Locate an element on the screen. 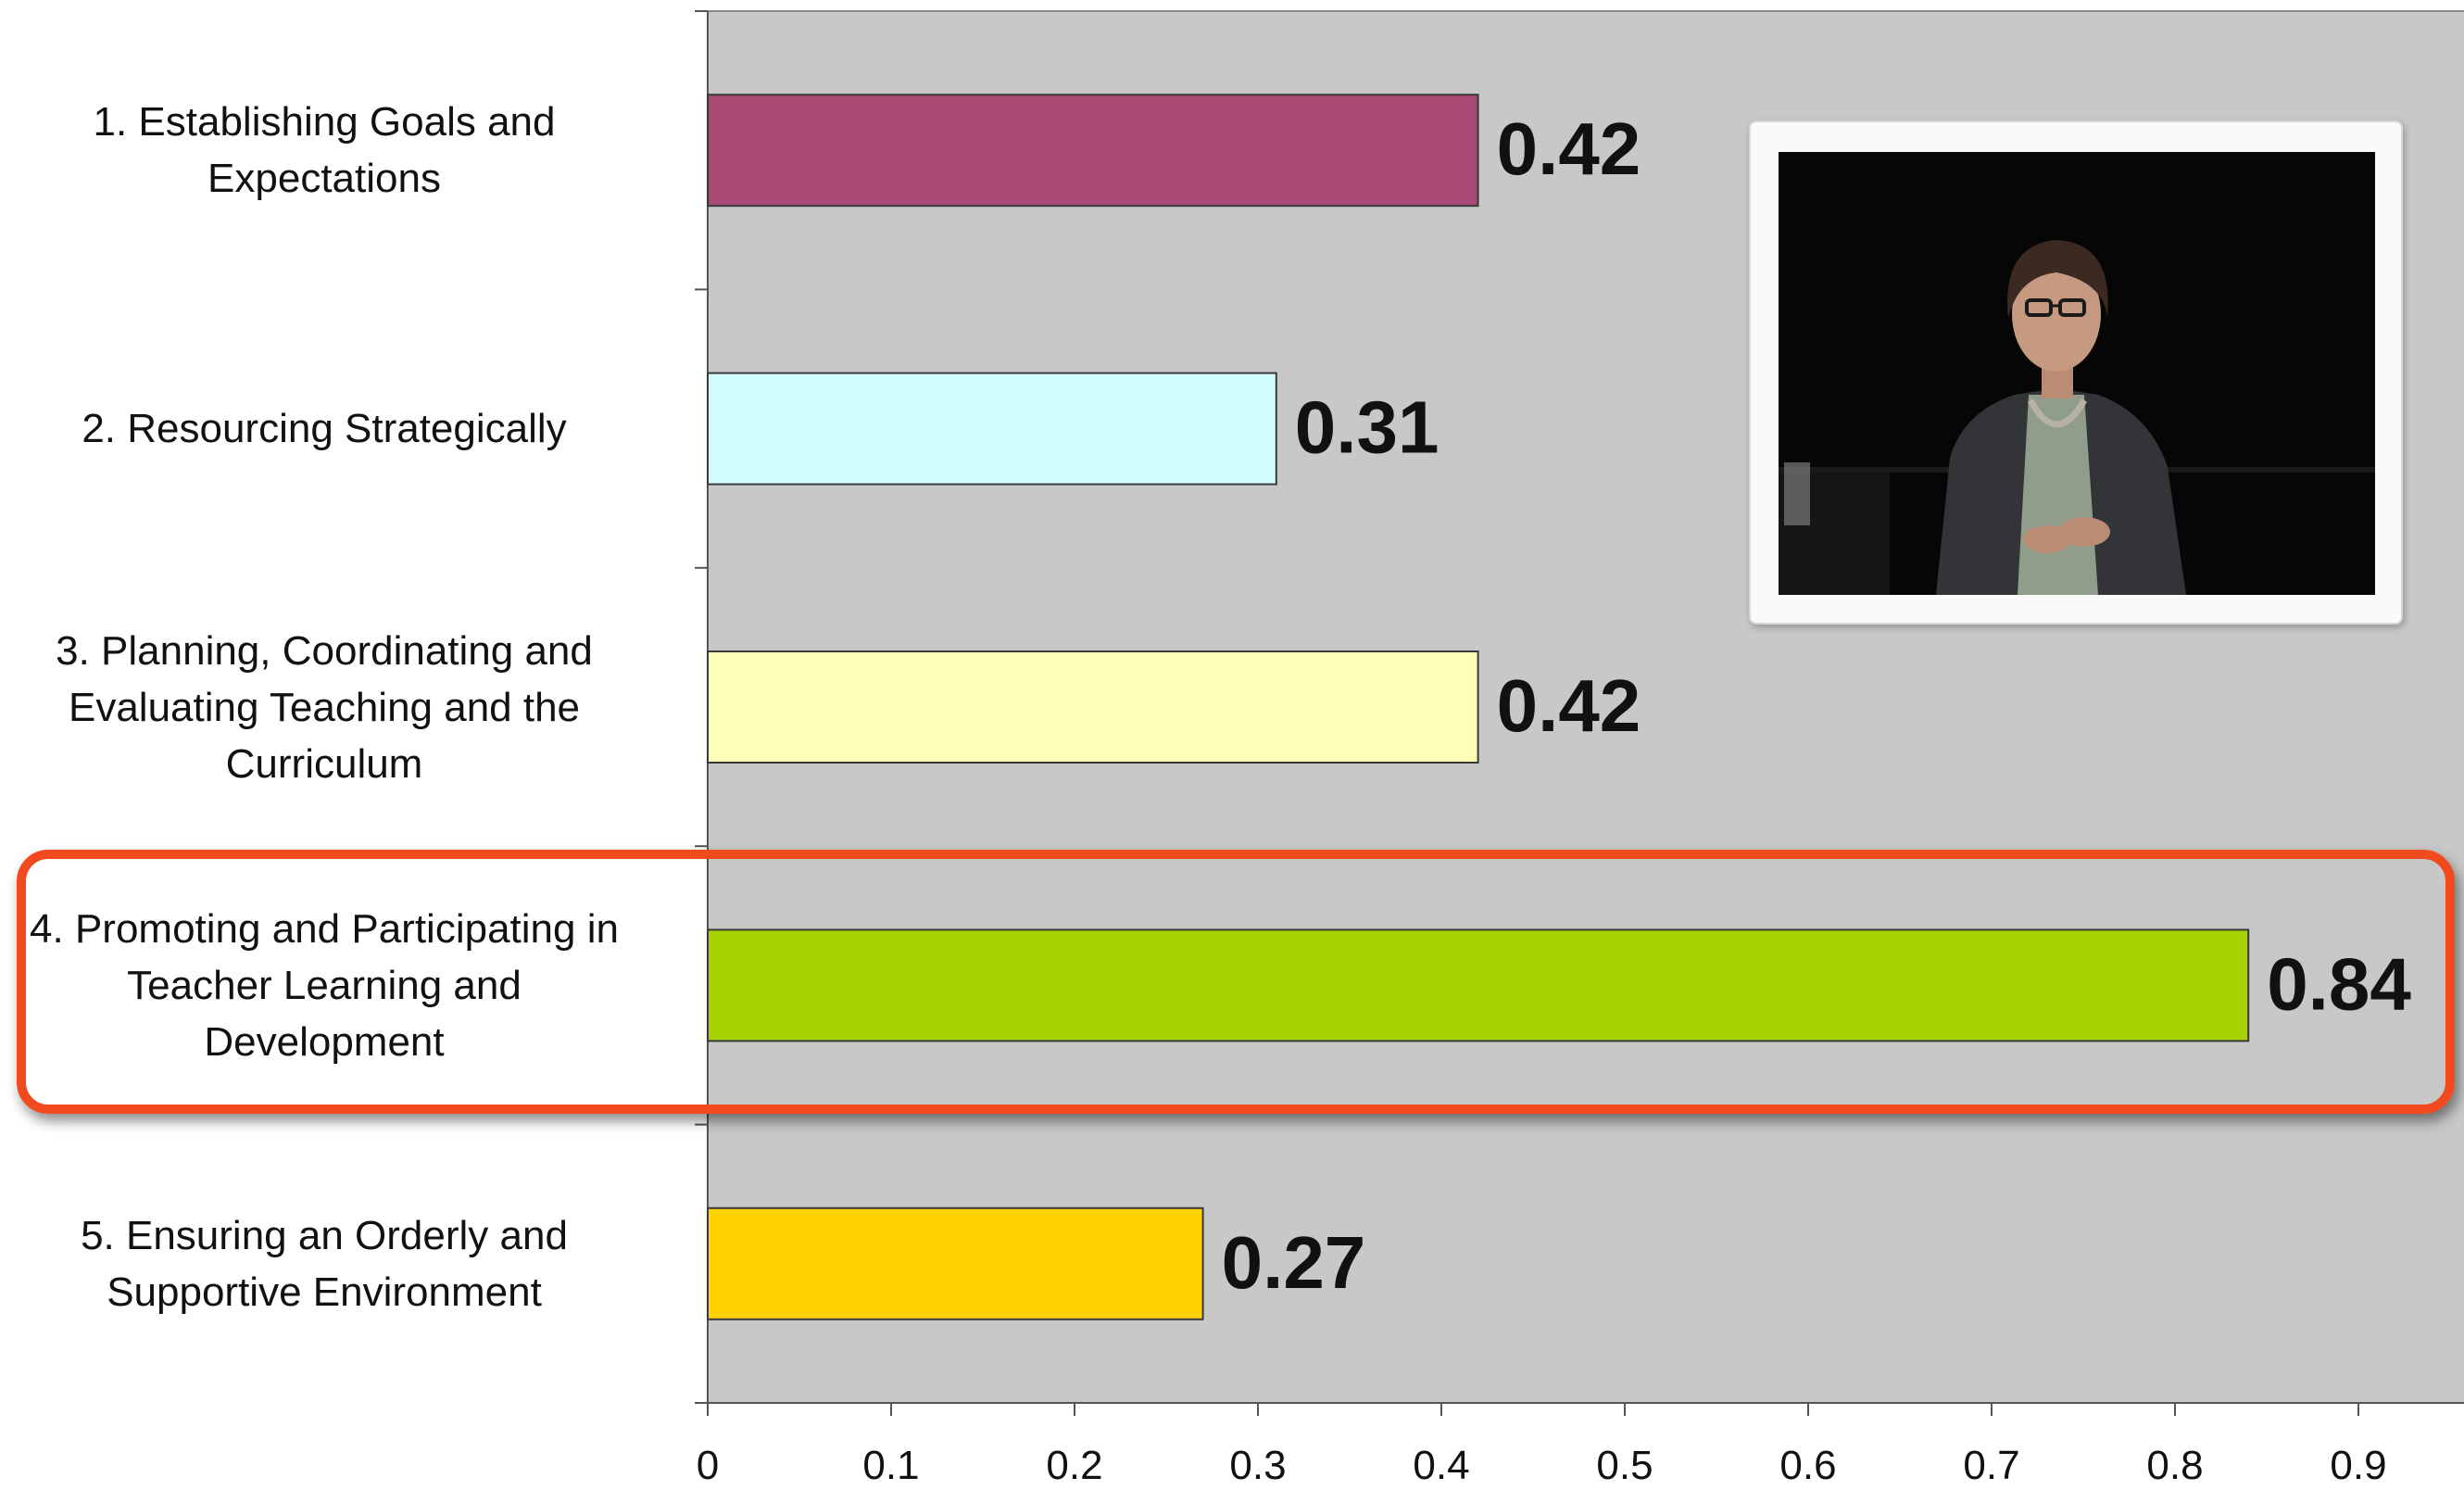 The width and height of the screenshot is (2464, 1490). category-label-1: 1. Establishing Goals and Expectations is located at coordinates (324, 150).